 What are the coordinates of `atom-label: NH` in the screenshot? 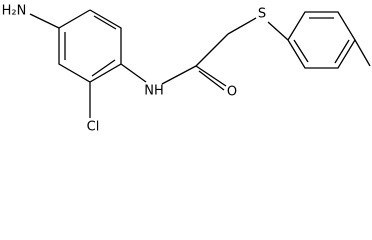 It's located at (154, 91).